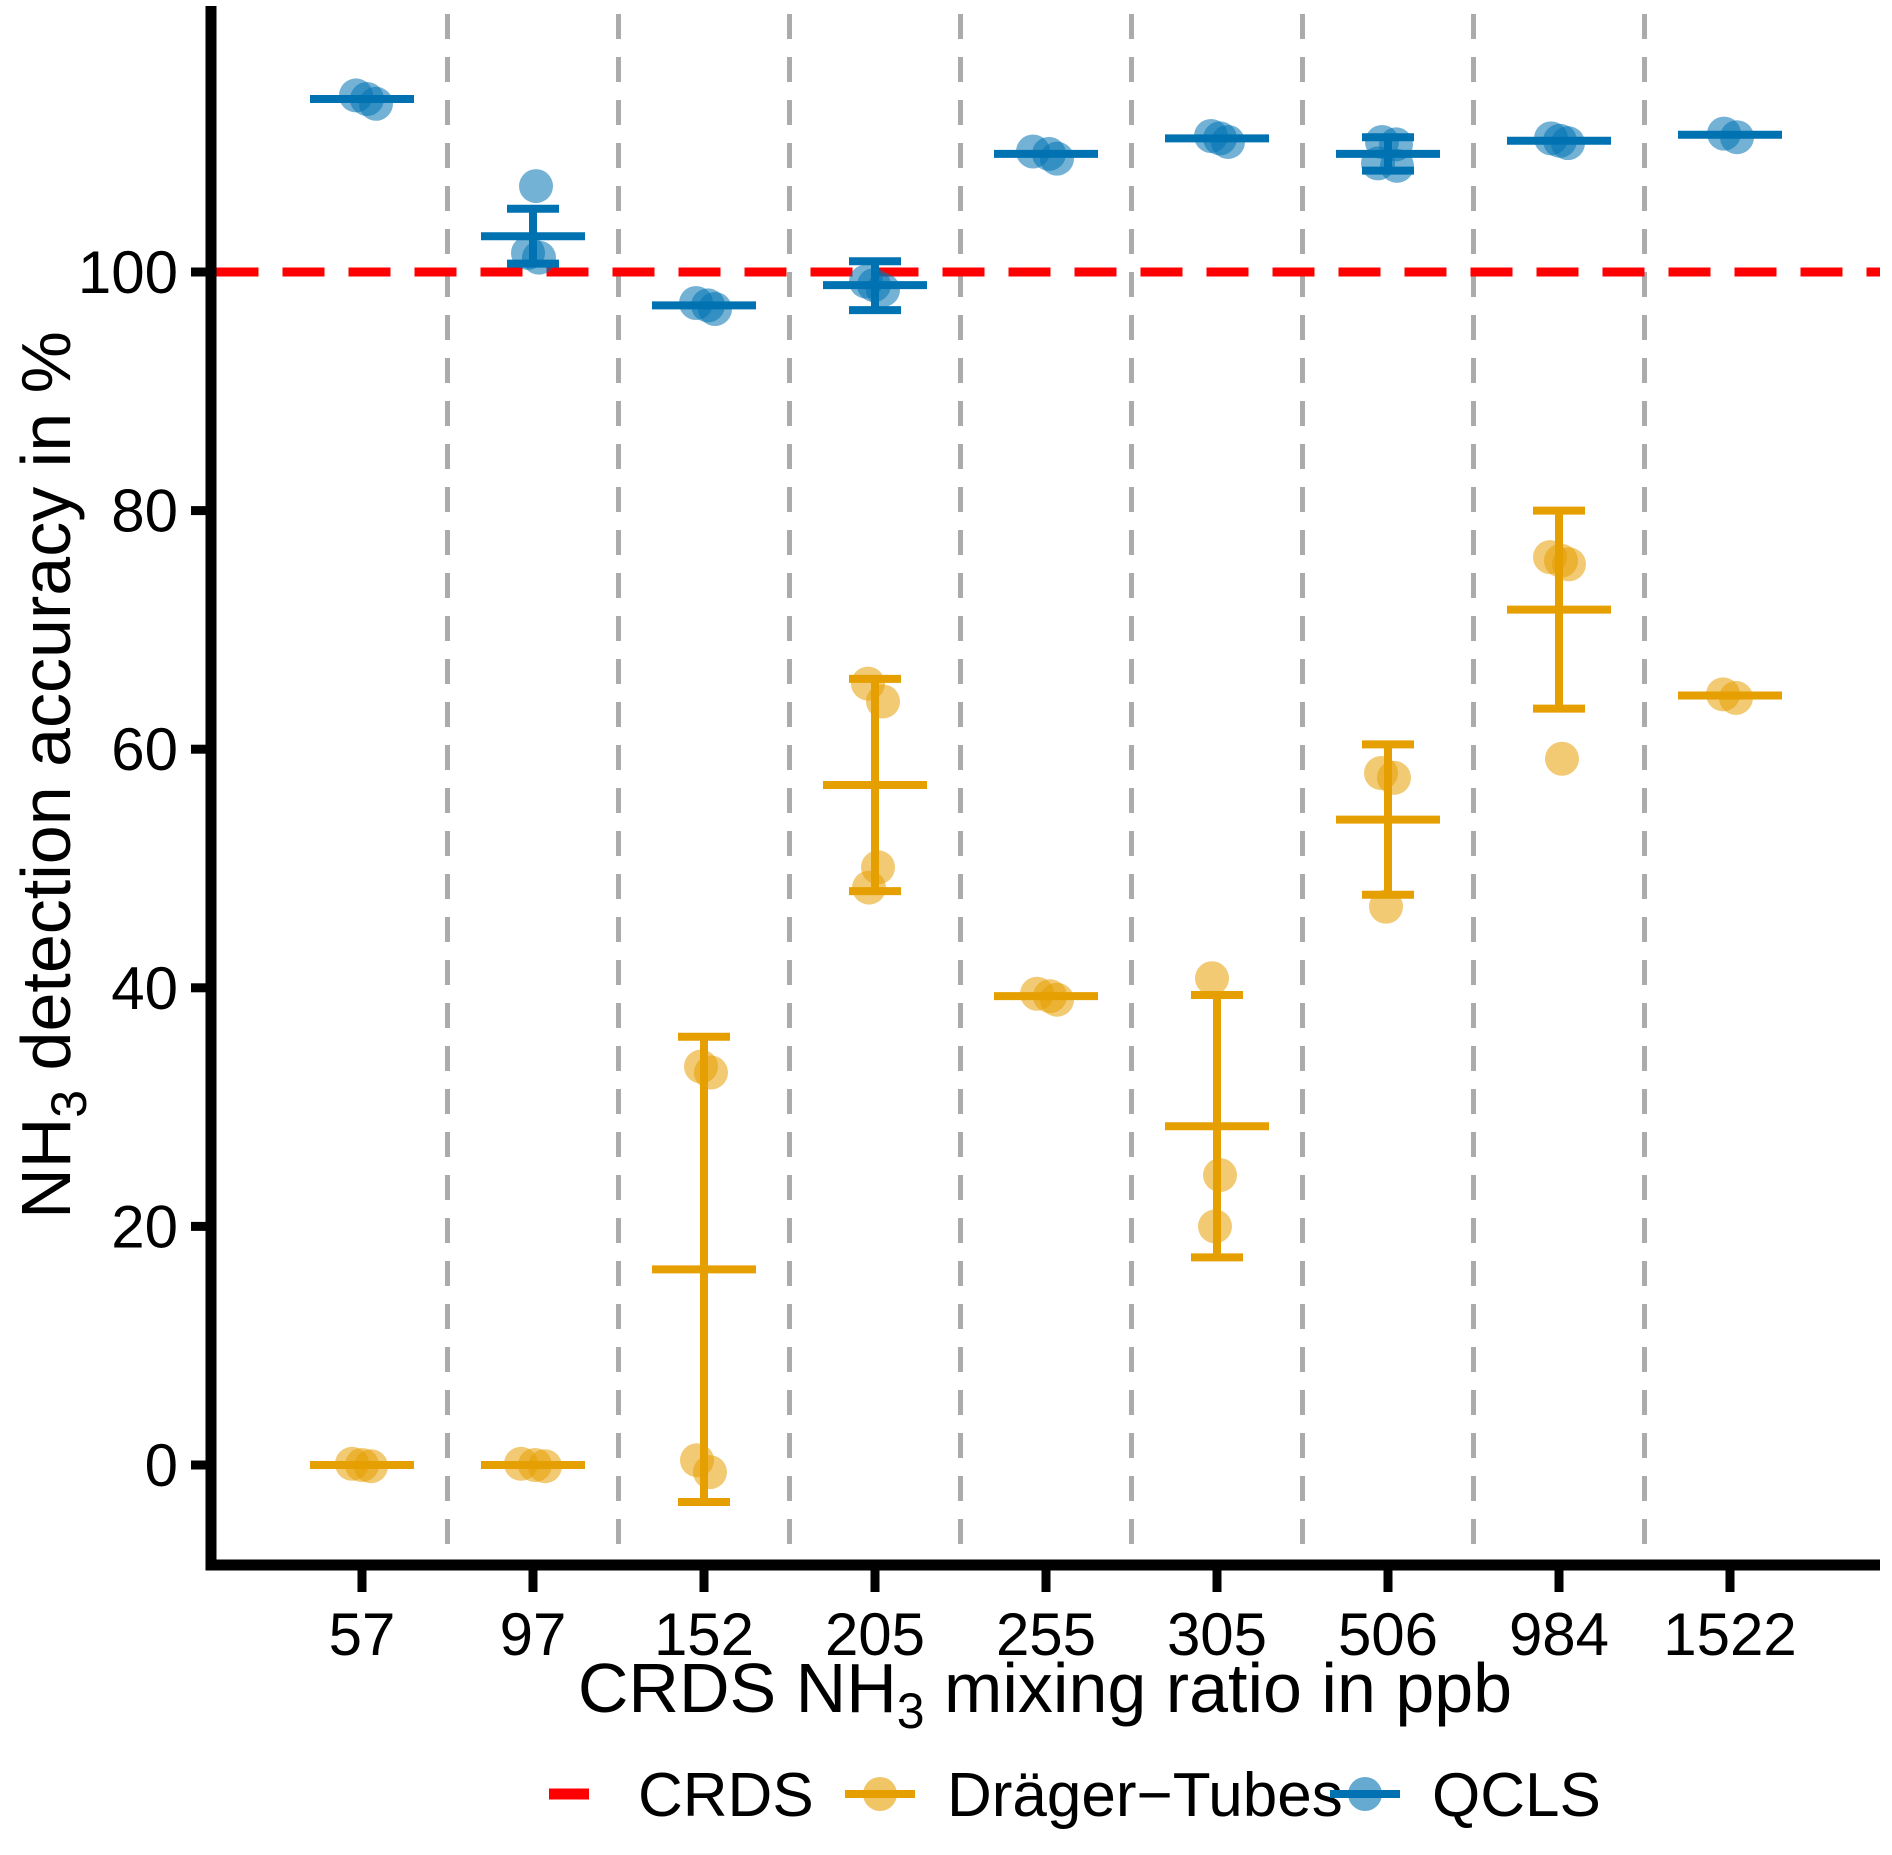  What do you see at coordinates (362, 1634) in the screenshot?
I see `x-tick-label: 57` at bounding box center [362, 1634].